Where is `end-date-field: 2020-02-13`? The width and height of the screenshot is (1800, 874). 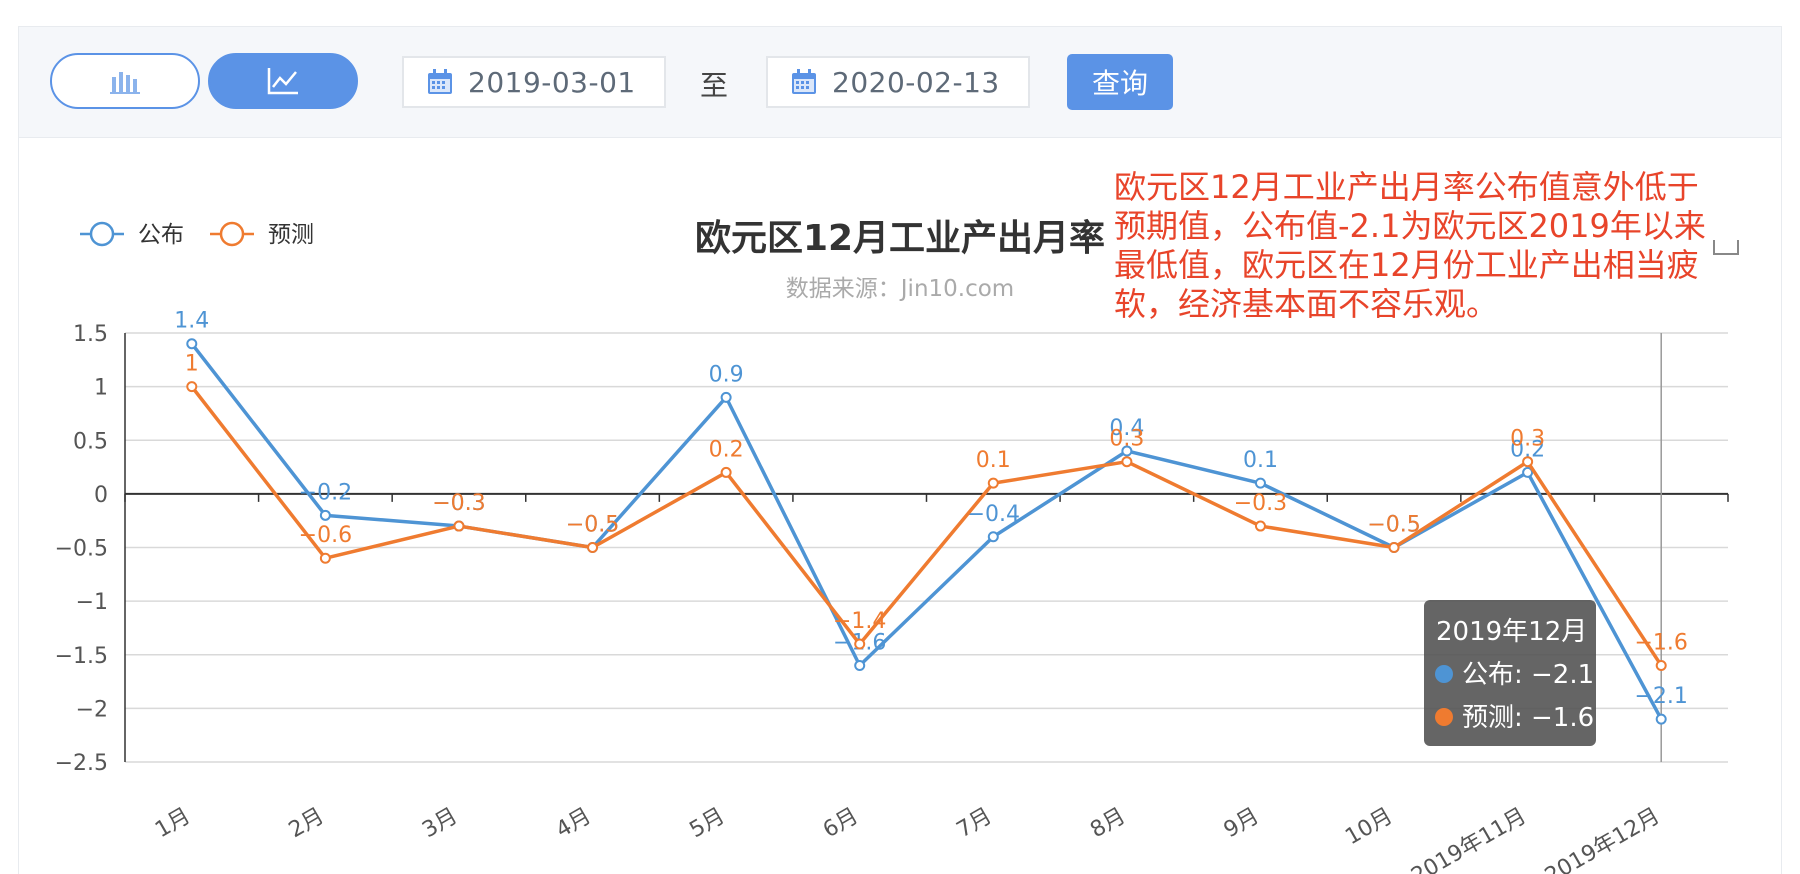
end-date-field: 2020-02-13 is located at coordinates (898, 82).